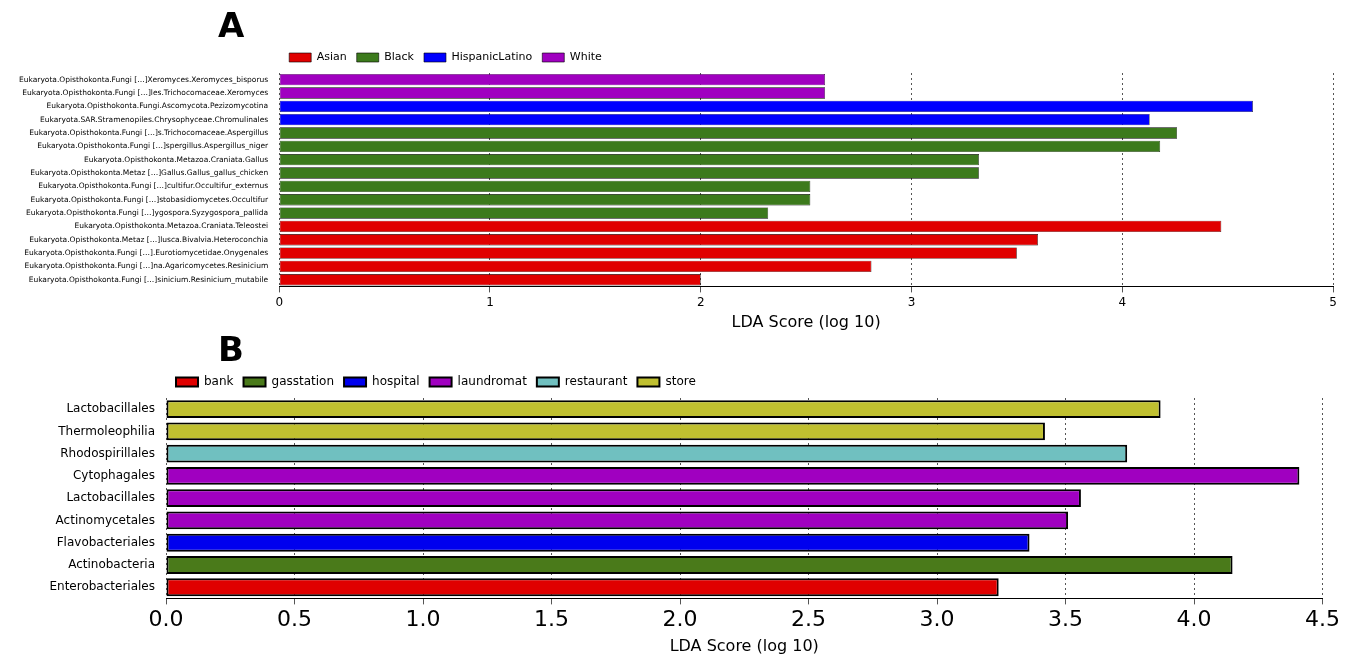 Image resolution: width=1351 pixels, height=664 pixels. Describe the element at coordinates (1065, 619) in the screenshot. I see `x-tick-label: 3.5` at that location.